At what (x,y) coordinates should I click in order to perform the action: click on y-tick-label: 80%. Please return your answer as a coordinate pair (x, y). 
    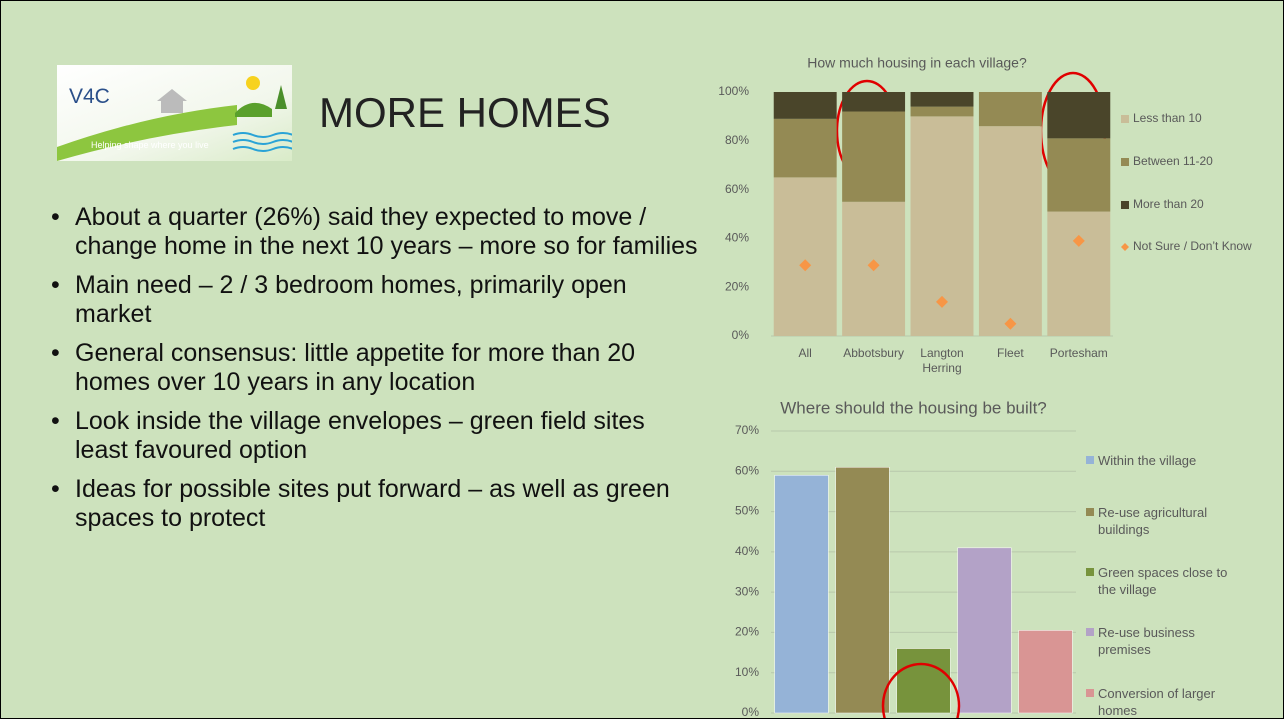
    Looking at the image, I should click on (737, 140).